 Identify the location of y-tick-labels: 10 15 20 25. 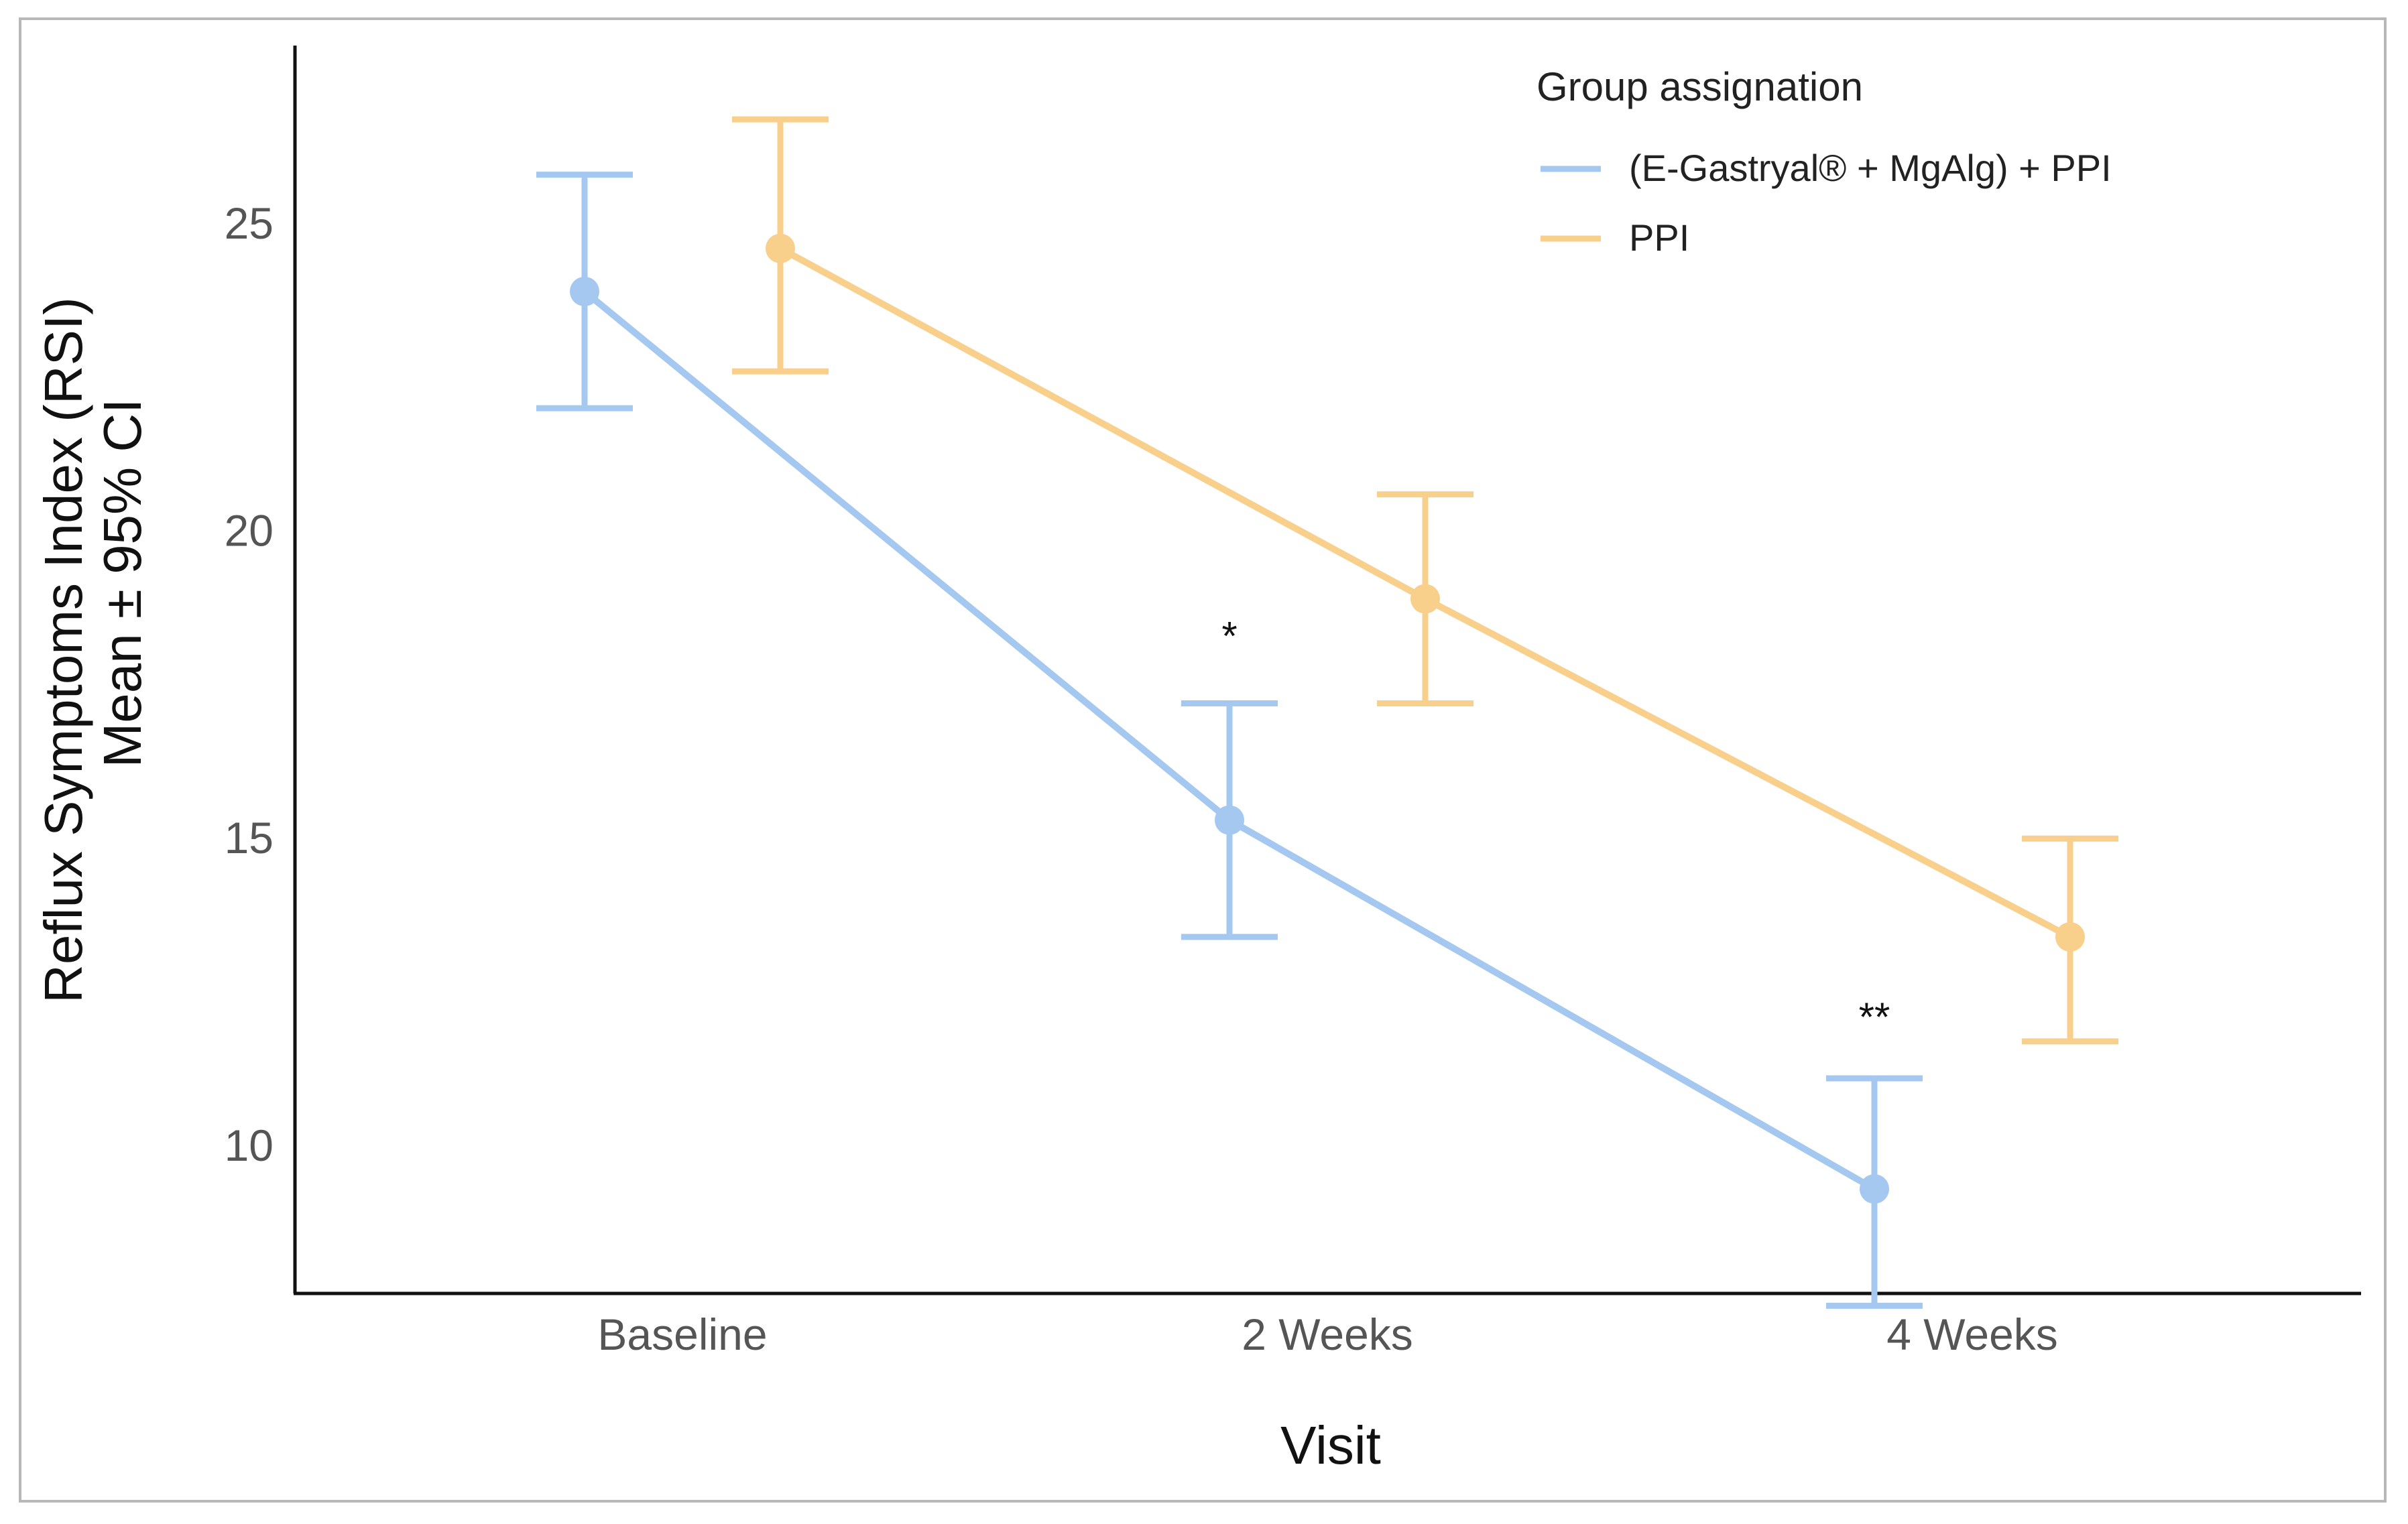
(249, 684).